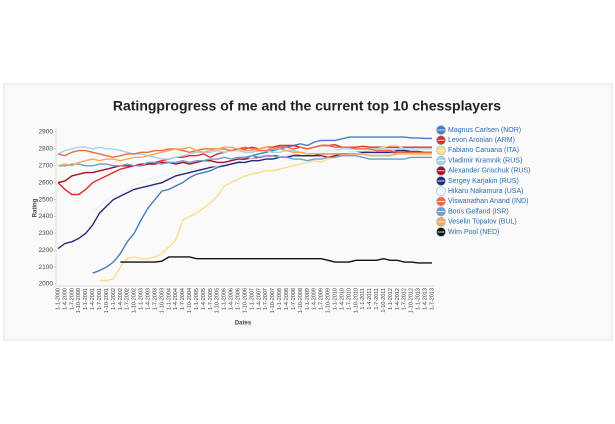  Describe the element at coordinates (280, 299) in the screenshot. I see `x-tick-label: 1-1-2008` at that location.